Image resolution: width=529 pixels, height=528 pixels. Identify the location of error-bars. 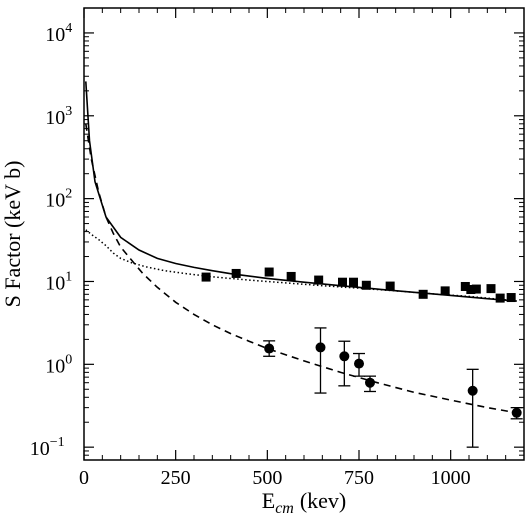
(393, 387).